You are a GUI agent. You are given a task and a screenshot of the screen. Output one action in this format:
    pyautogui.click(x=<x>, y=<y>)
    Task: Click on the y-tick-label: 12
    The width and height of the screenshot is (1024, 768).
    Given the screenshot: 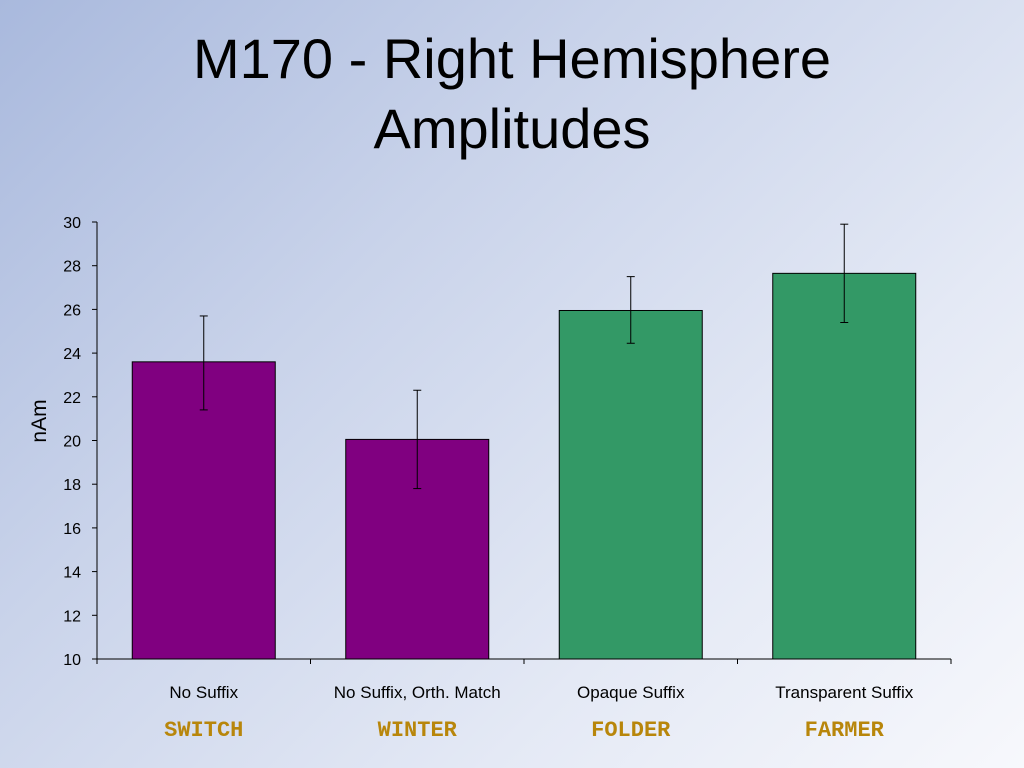 What is the action you would take?
    pyautogui.click(x=72, y=616)
    